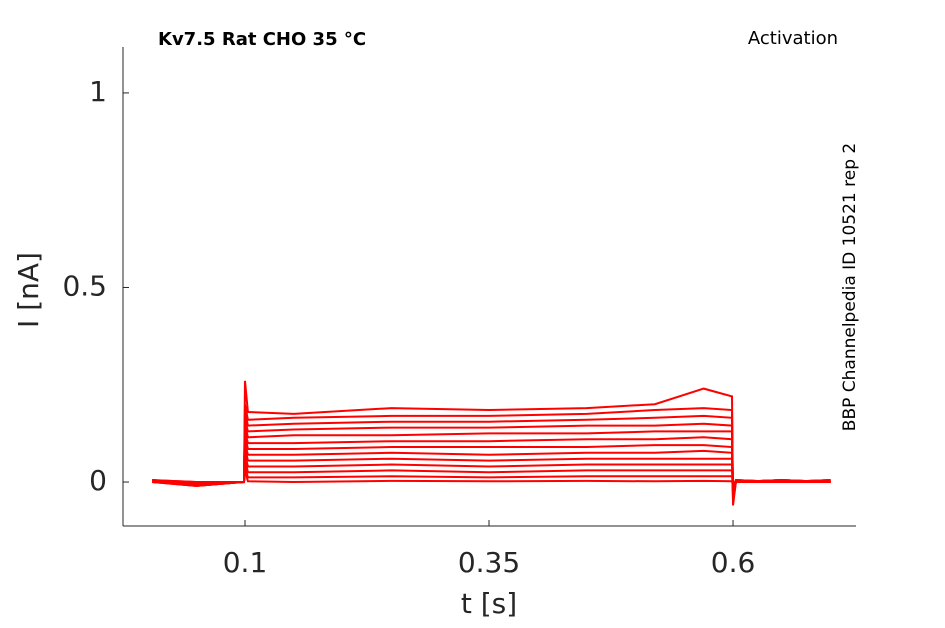 The height and width of the screenshot is (628, 945). Describe the element at coordinates (850, 287) in the screenshot. I see `side-label: BBP Channelpedia ID 10521 rep 2` at that location.